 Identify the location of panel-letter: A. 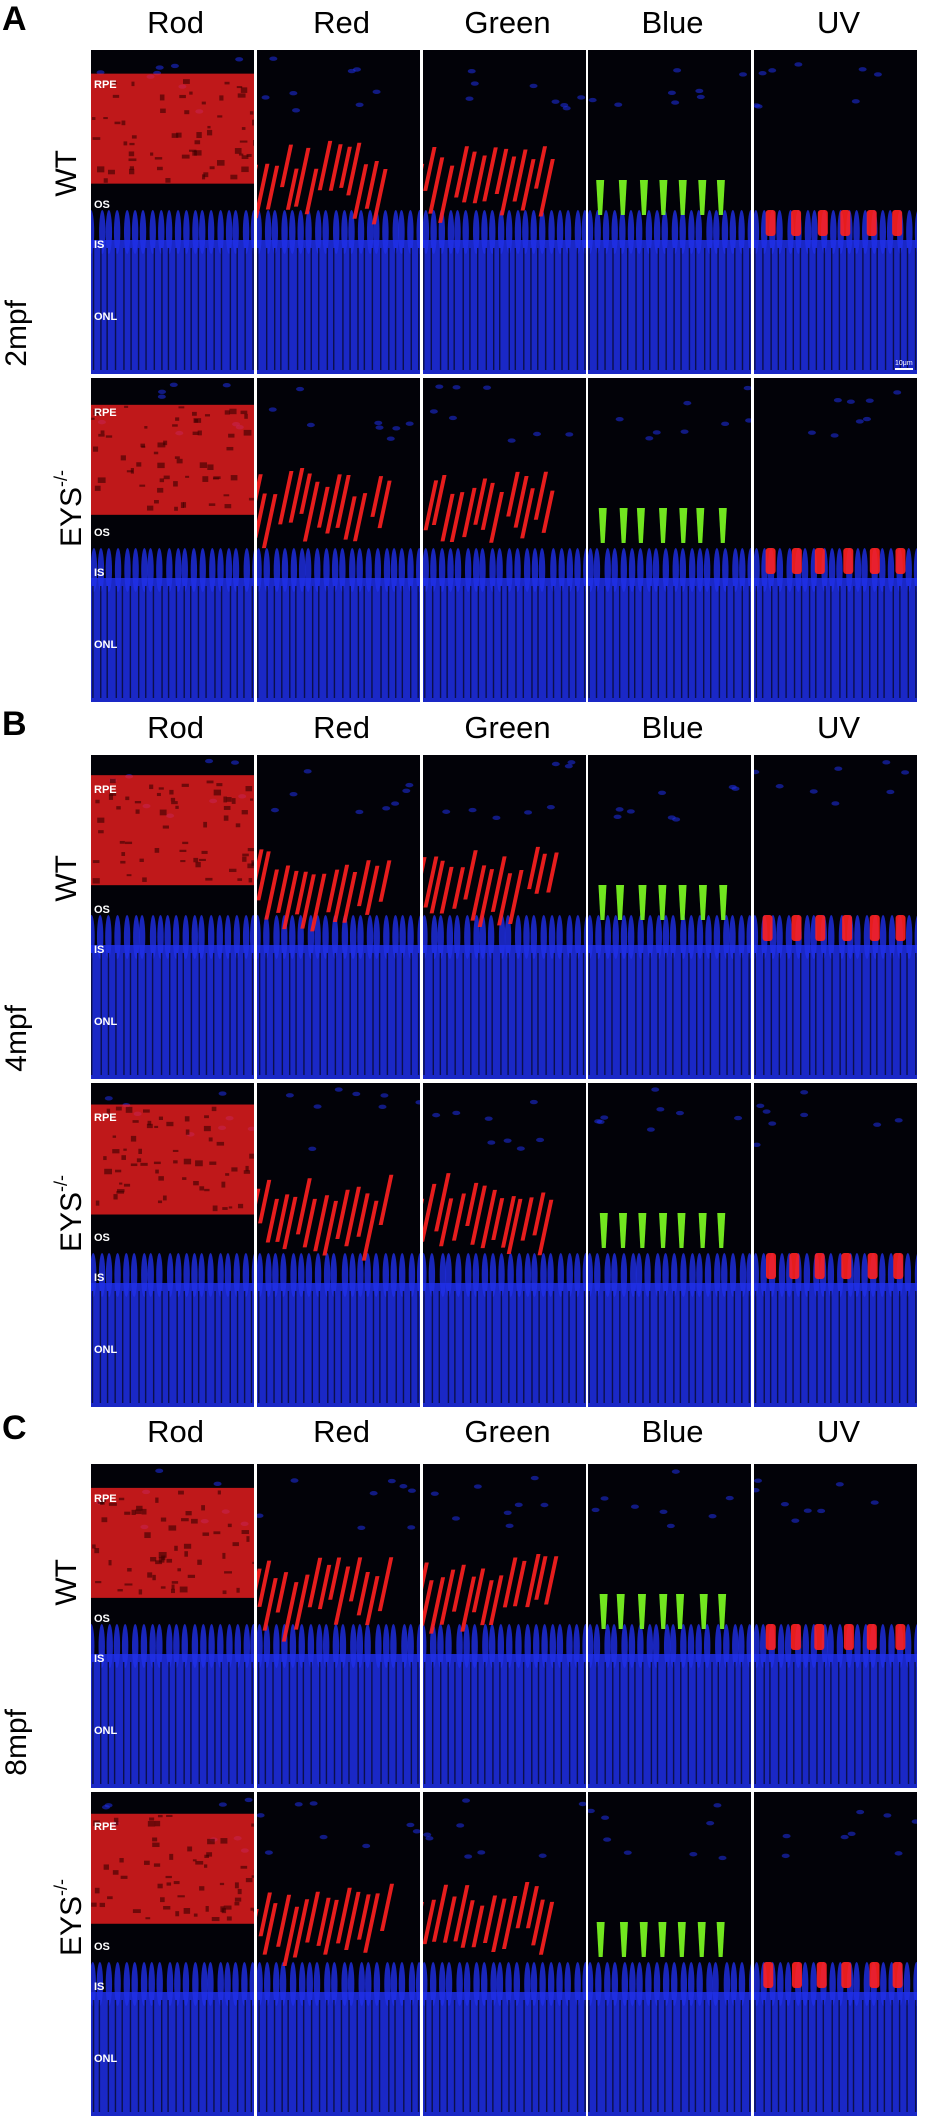
(14, 19).